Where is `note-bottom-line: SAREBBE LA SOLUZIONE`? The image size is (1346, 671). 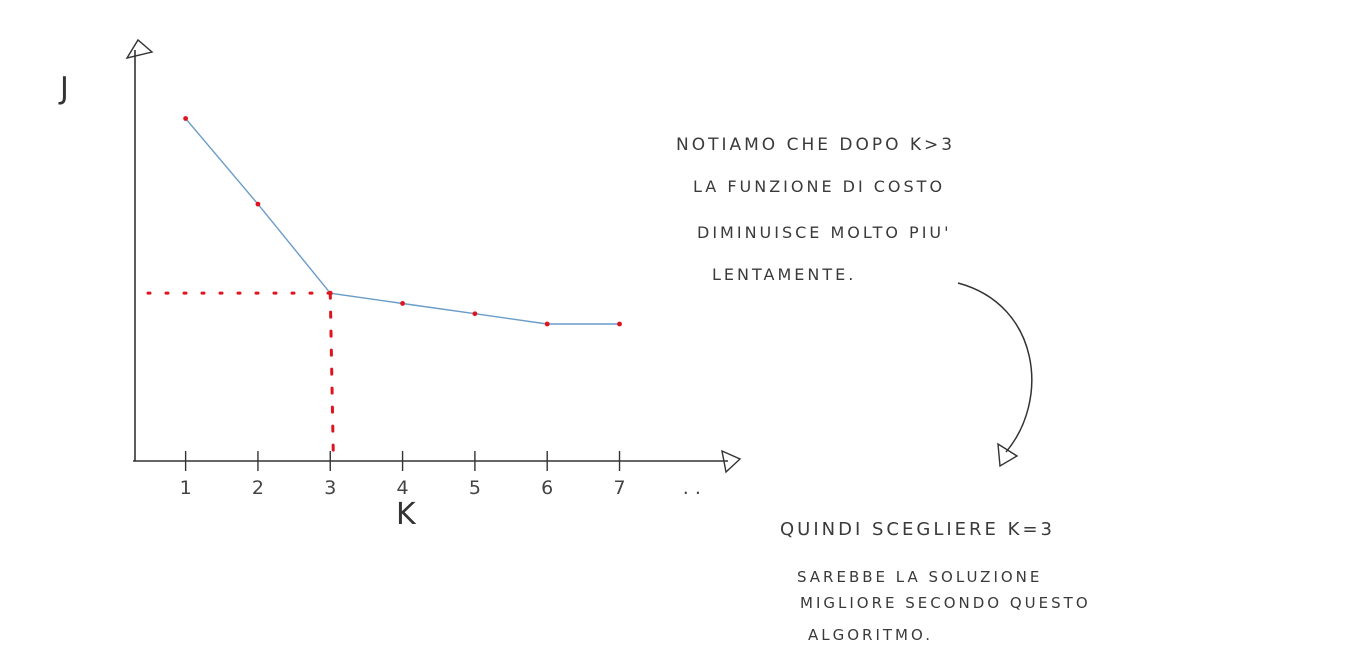 note-bottom-line: SAREBBE LA SOLUZIONE is located at coordinates (919, 577).